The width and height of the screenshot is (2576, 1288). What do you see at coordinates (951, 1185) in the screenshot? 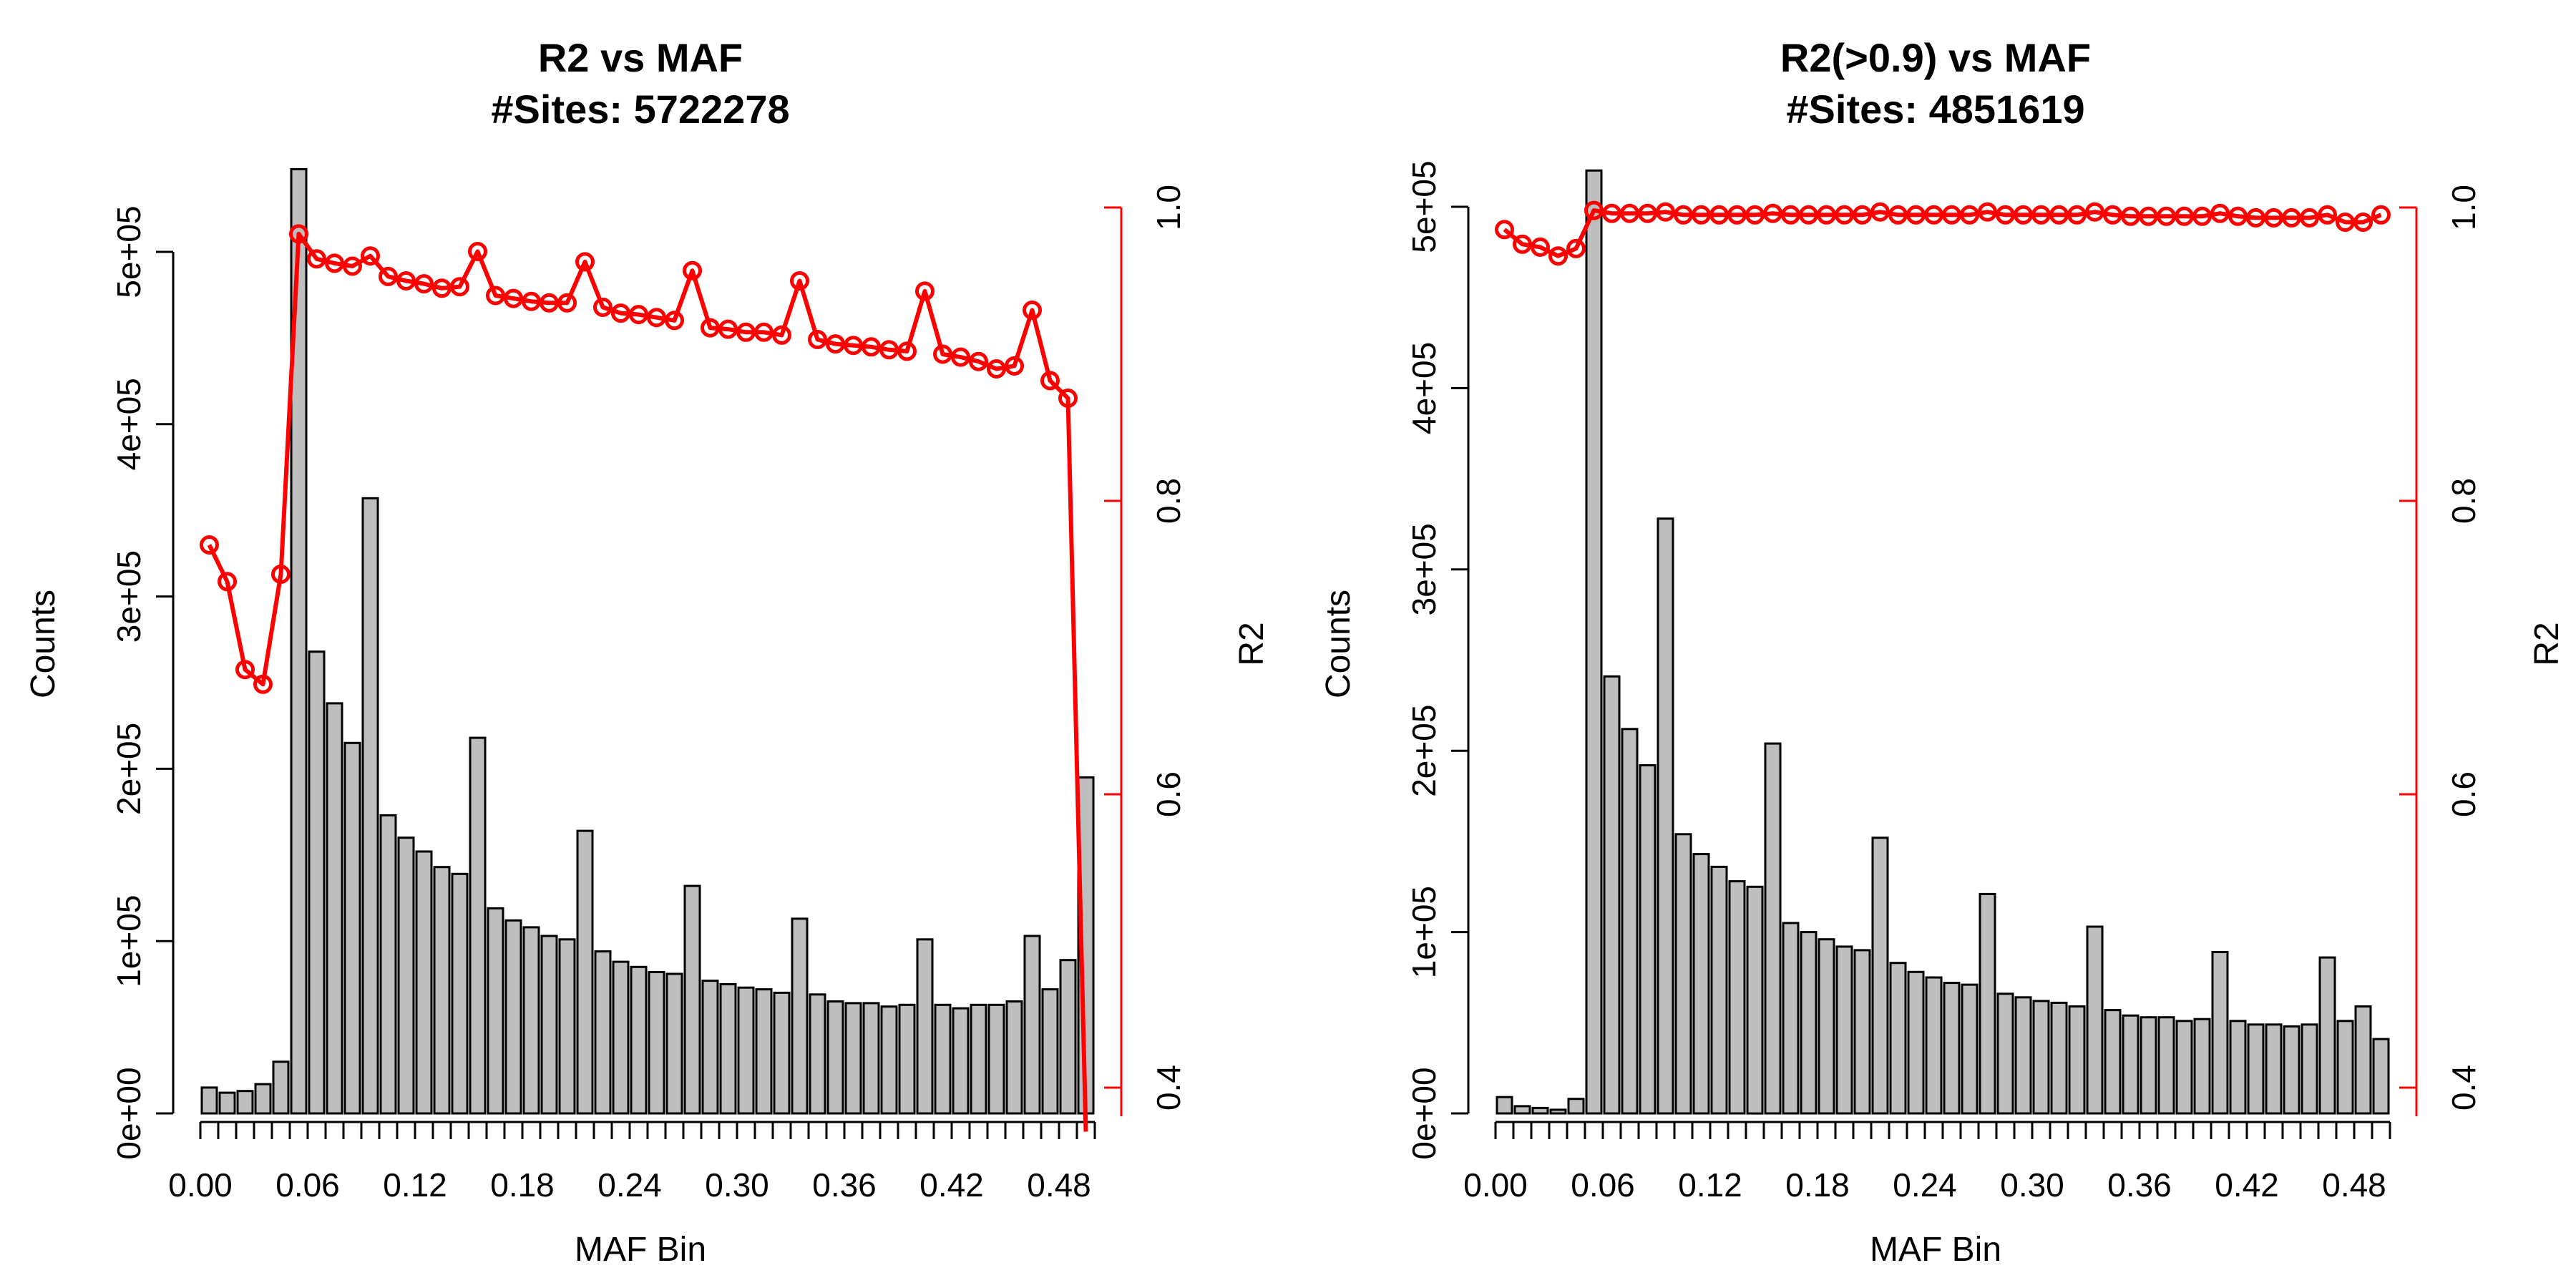
I see `x-tick-label: 0.42` at bounding box center [951, 1185].